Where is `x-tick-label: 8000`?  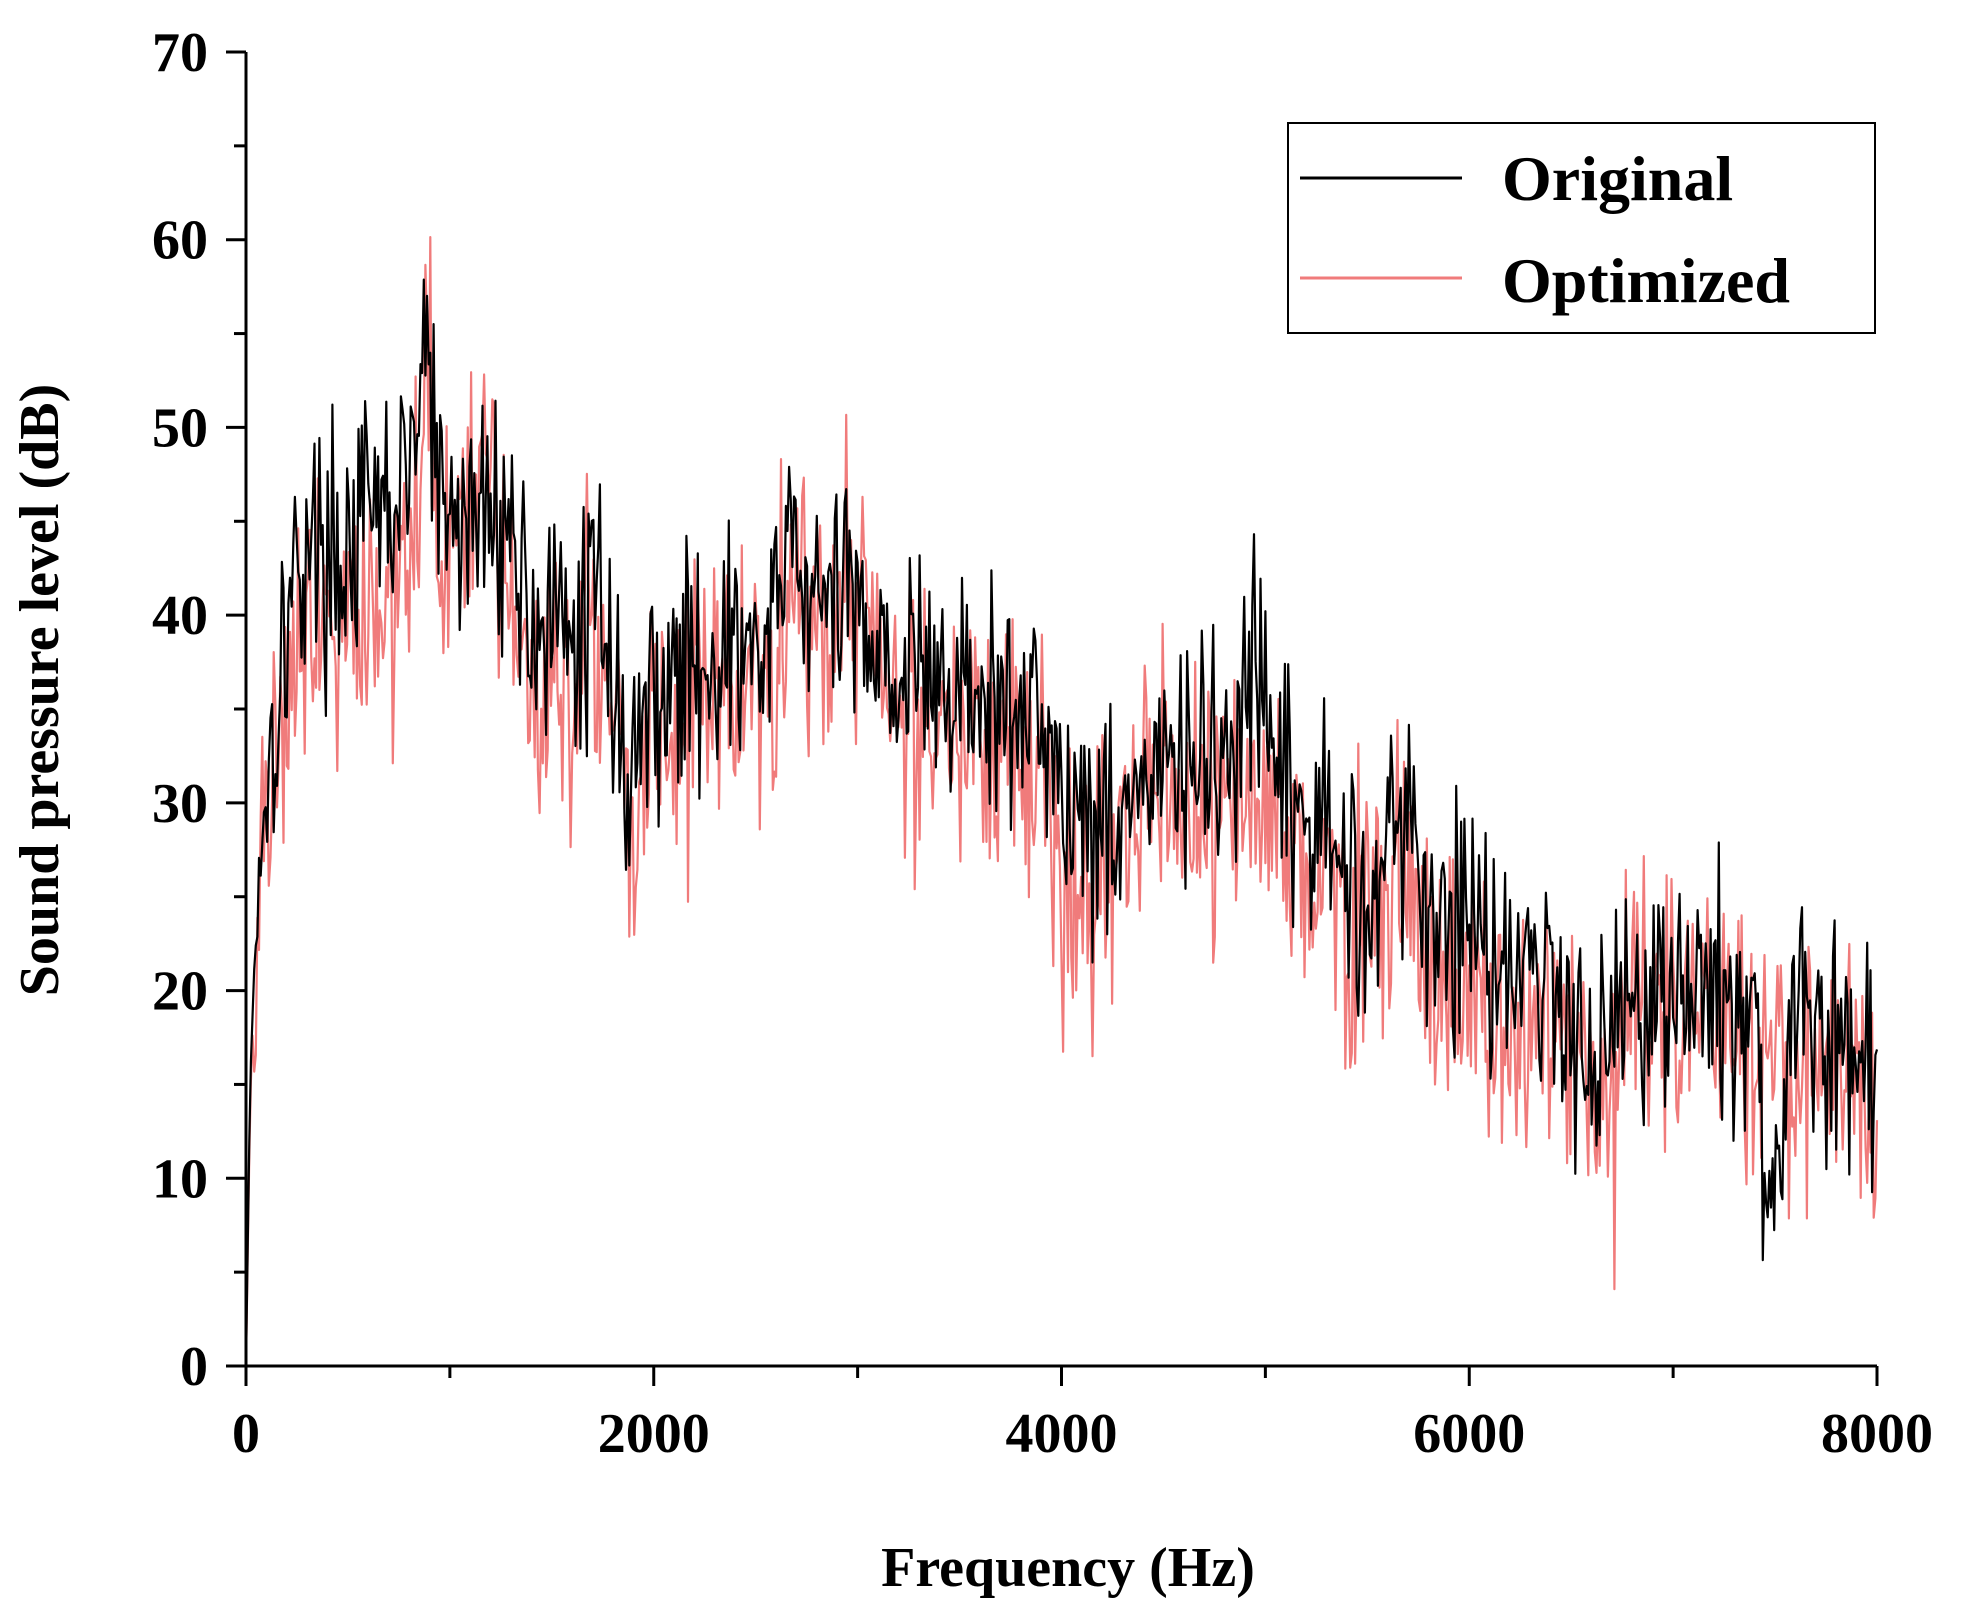 x-tick-label: 8000 is located at coordinates (1877, 1434).